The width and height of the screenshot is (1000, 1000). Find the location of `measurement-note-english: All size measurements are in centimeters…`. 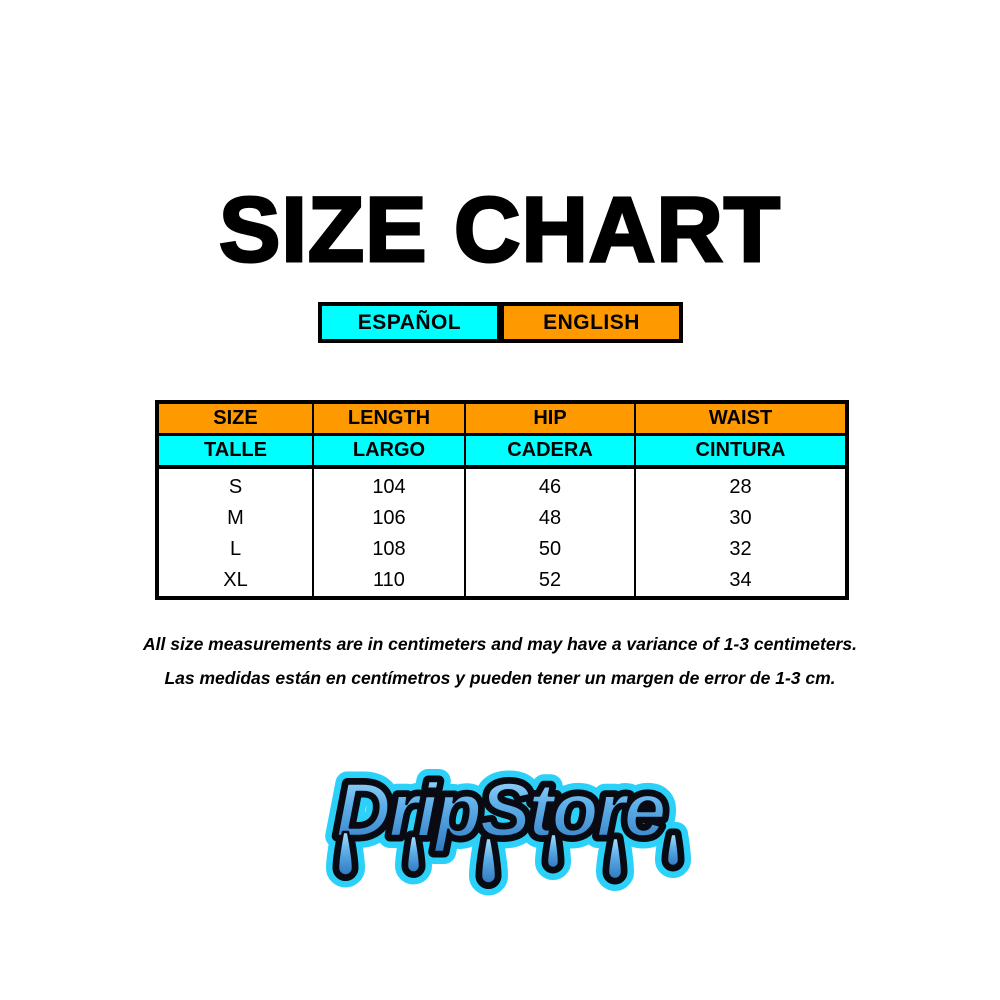

measurement-note-english: All size measurements are in centimeters… is located at coordinates (500, 644).